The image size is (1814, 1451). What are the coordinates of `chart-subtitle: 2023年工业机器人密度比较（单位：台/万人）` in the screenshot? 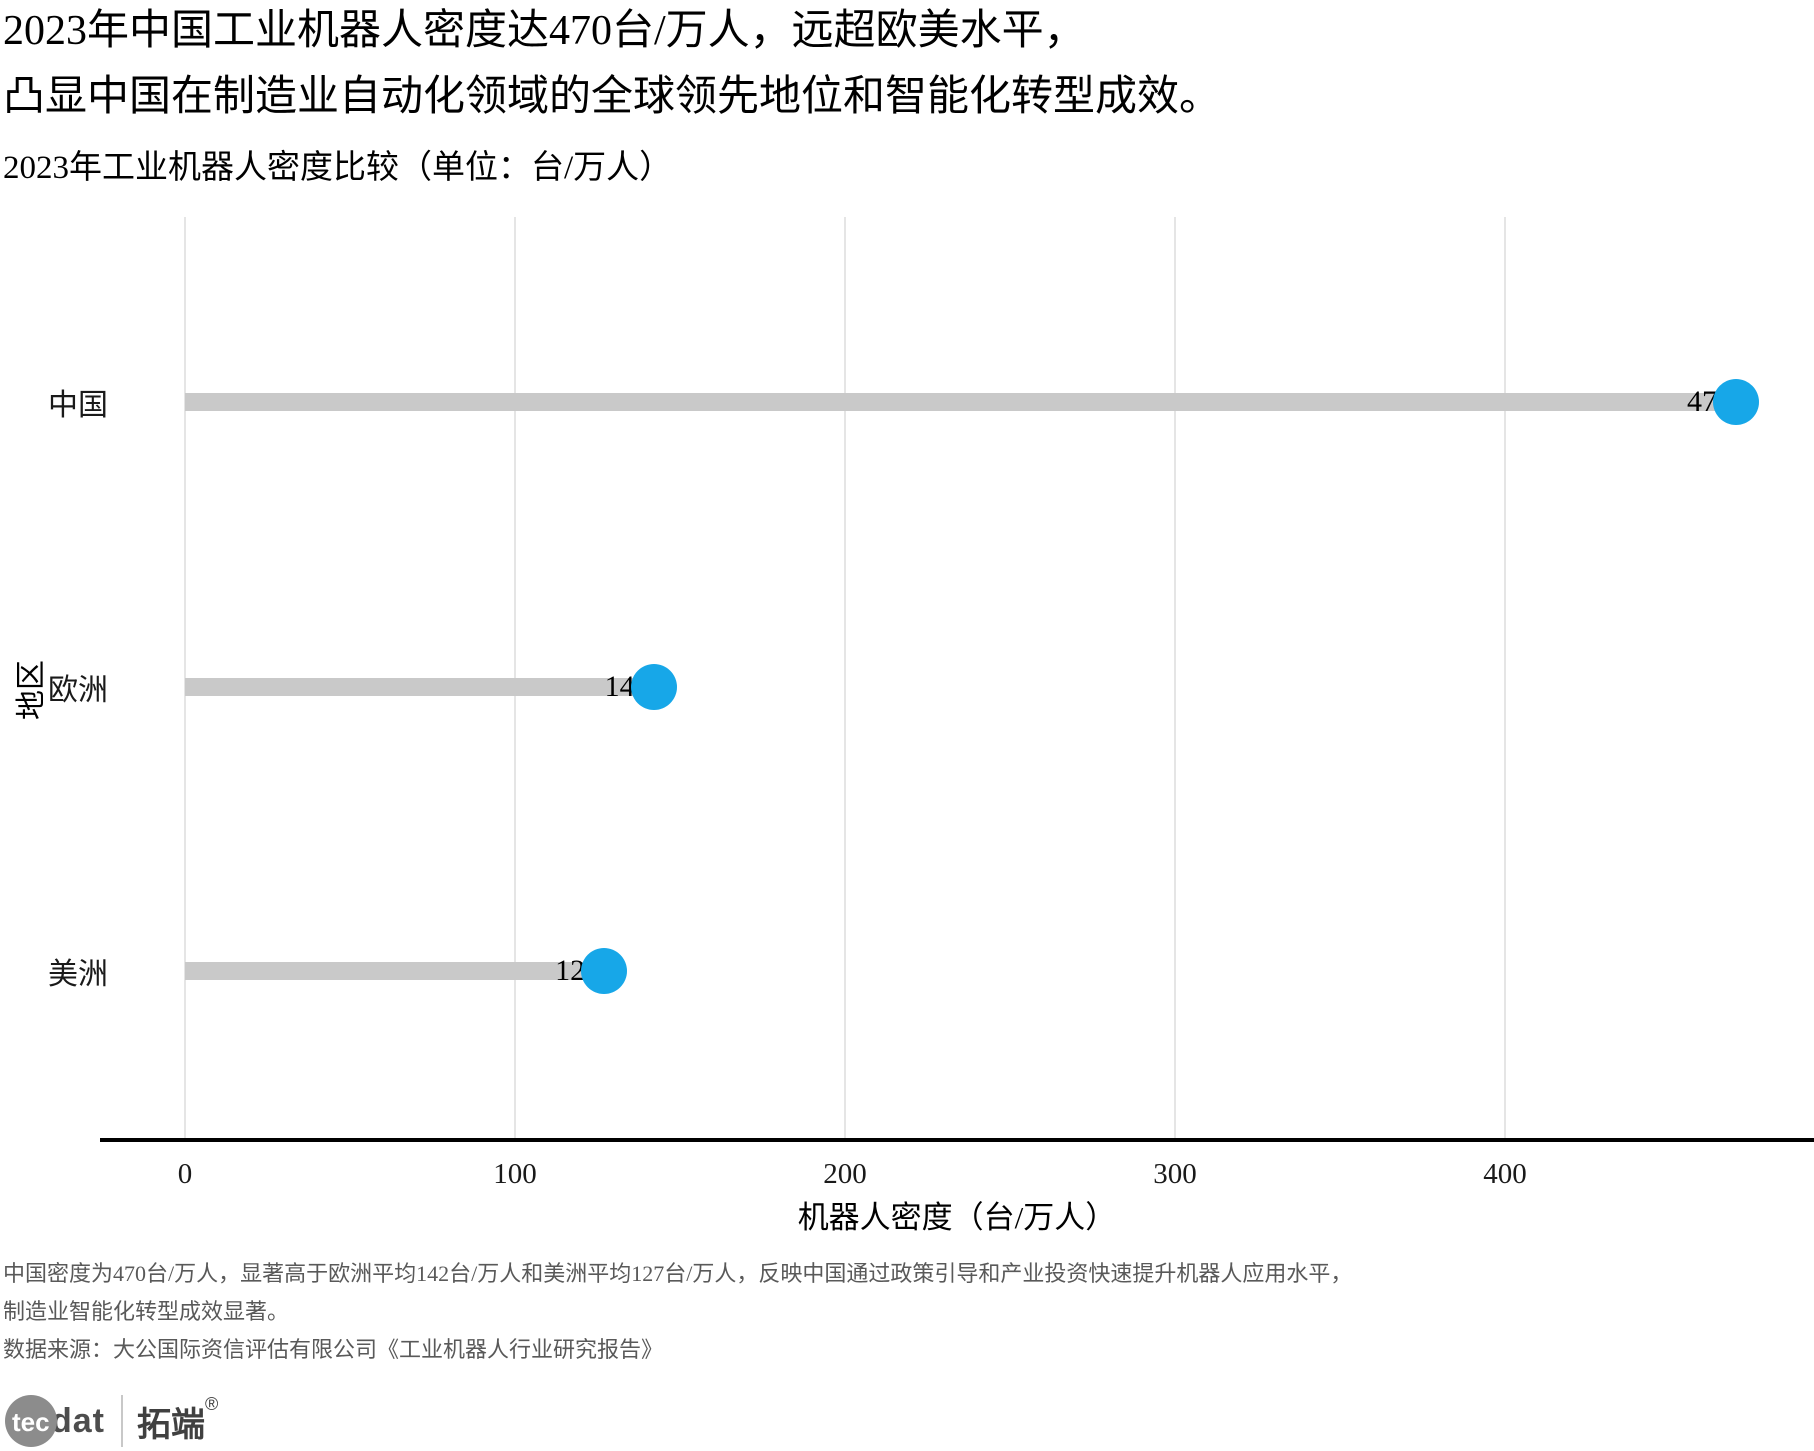 It's located at (338, 168).